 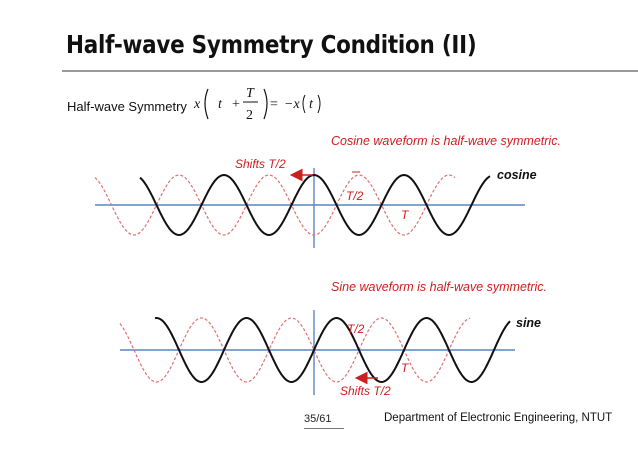 I want to click on cosine-shifted-wave, so click(x=275, y=205).